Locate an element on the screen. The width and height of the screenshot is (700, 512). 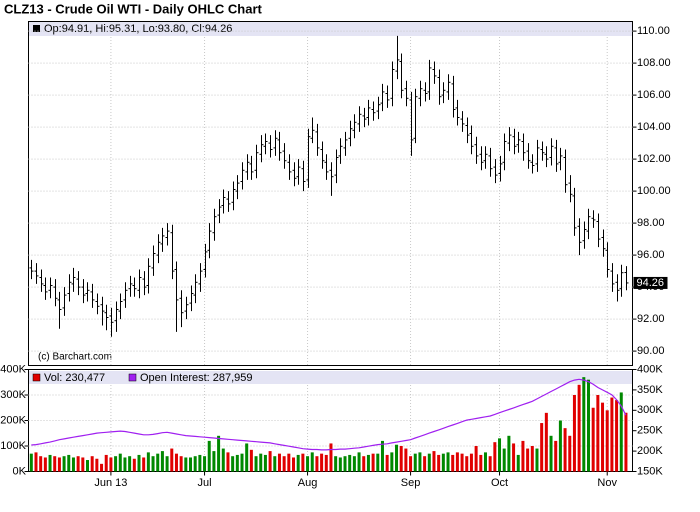
legend-text: Open Interest: 287,959 is located at coordinates (196, 378).